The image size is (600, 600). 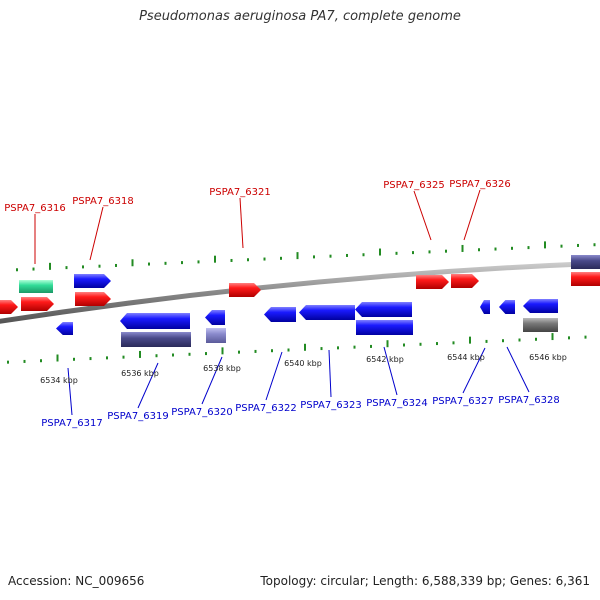 I want to click on gene-label-pspa7-6320: PSPA7_6320, so click(x=201, y=412).